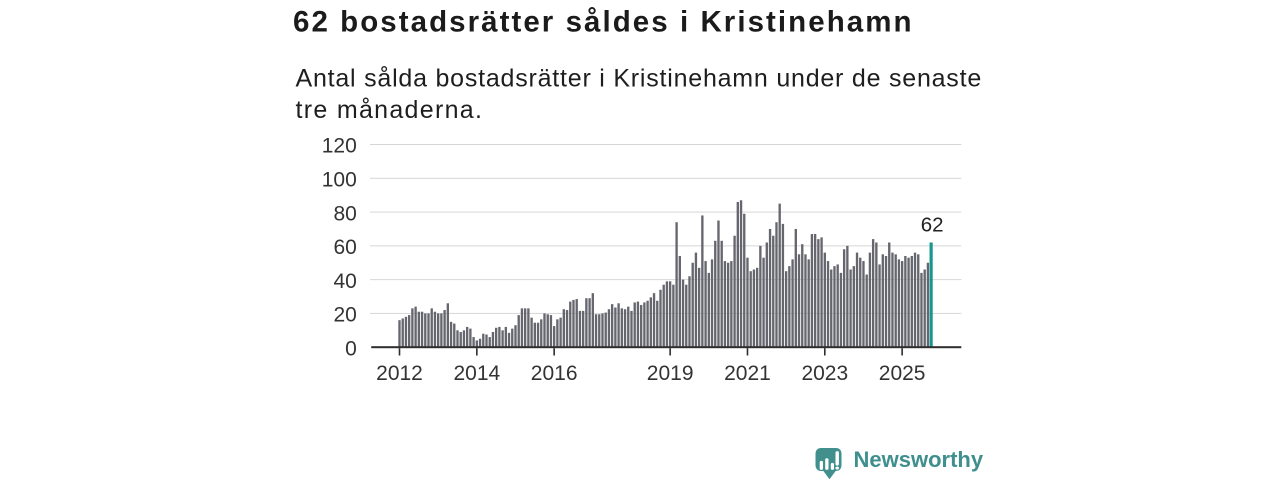  Describe the element at coordinates (902, 373) in the screenshot. I see `svg-text: 2025` at that location.